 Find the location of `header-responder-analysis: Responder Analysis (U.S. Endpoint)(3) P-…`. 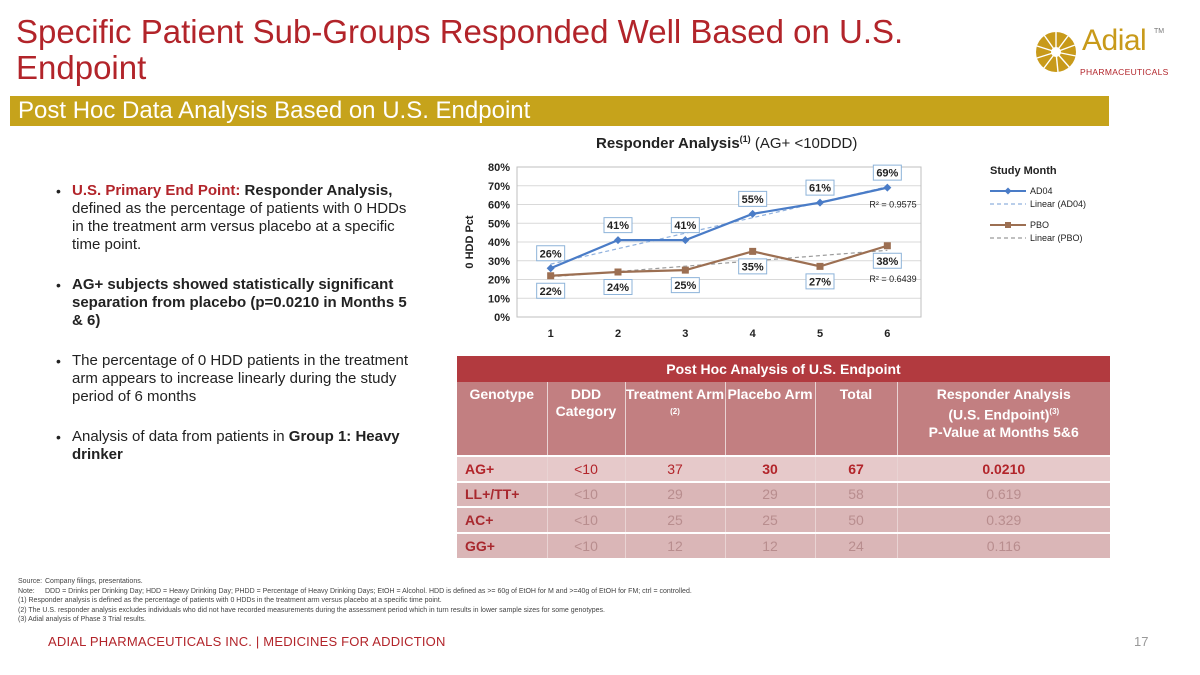

header-responder-analysis: Responder Analysis (U.S. Endpoint)(3) P-… is located at coordinates (1003, 419).